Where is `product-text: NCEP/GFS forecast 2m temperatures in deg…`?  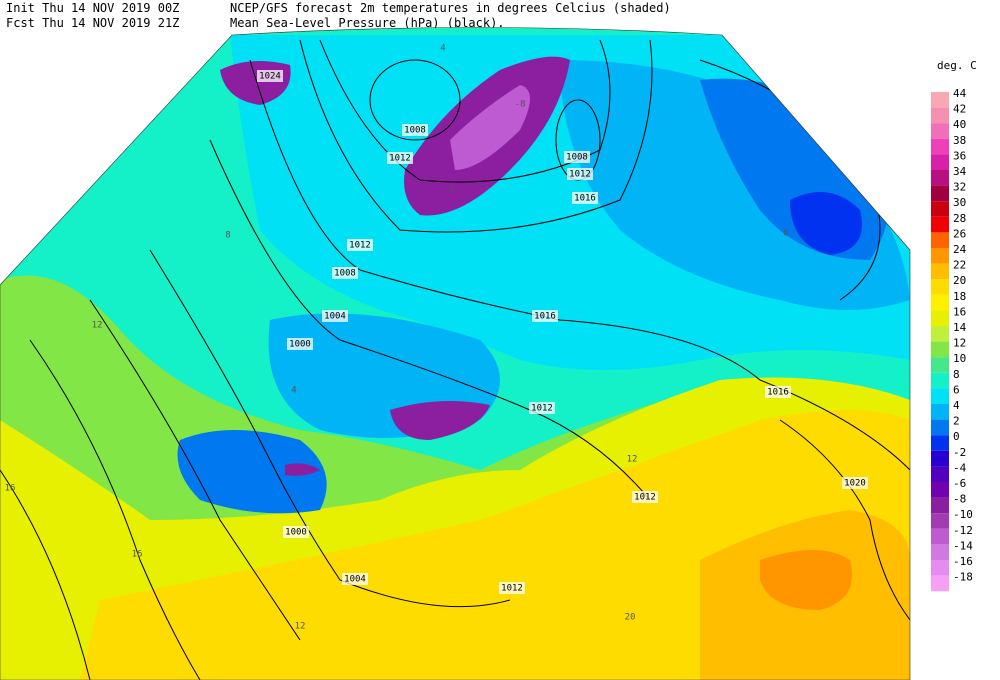
product-text: NCEP/GFS forecast 2m temperatures in deg… is located at coordinates (450, 8).